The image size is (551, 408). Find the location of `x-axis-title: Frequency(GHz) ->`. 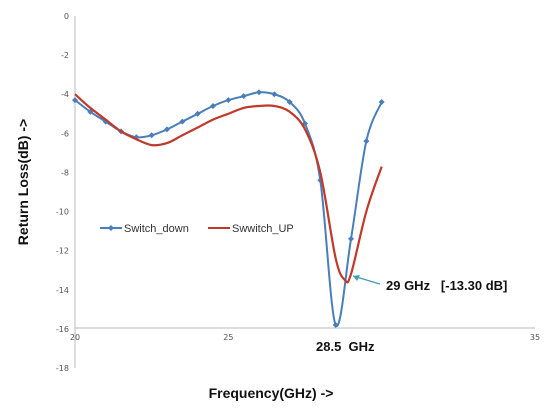

x-axis-title: Frequency(GHz) -> is located at coordinates (271, 393).